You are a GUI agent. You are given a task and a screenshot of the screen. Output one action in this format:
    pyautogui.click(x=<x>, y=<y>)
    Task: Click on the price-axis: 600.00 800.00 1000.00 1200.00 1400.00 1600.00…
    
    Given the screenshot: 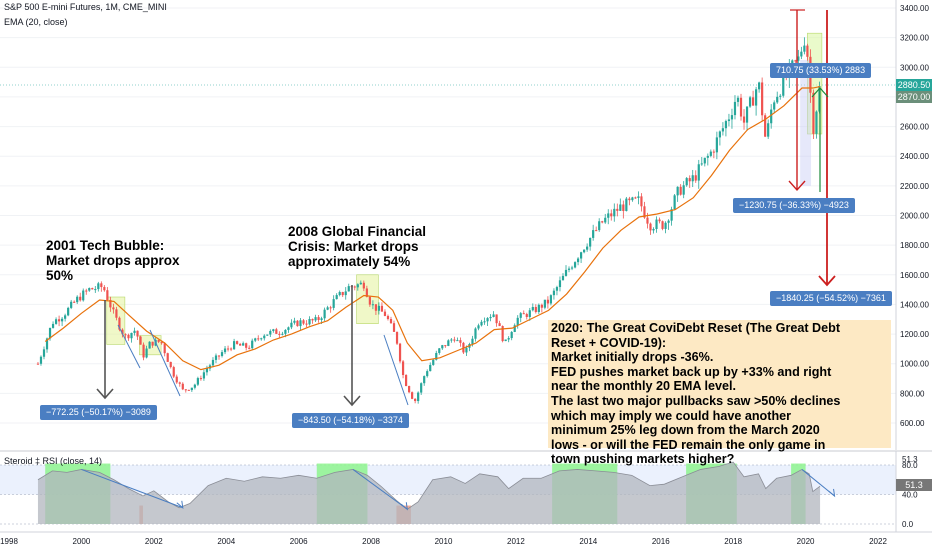 What is the action you would take?
    pyautogui.click(x=912, y=225)
    